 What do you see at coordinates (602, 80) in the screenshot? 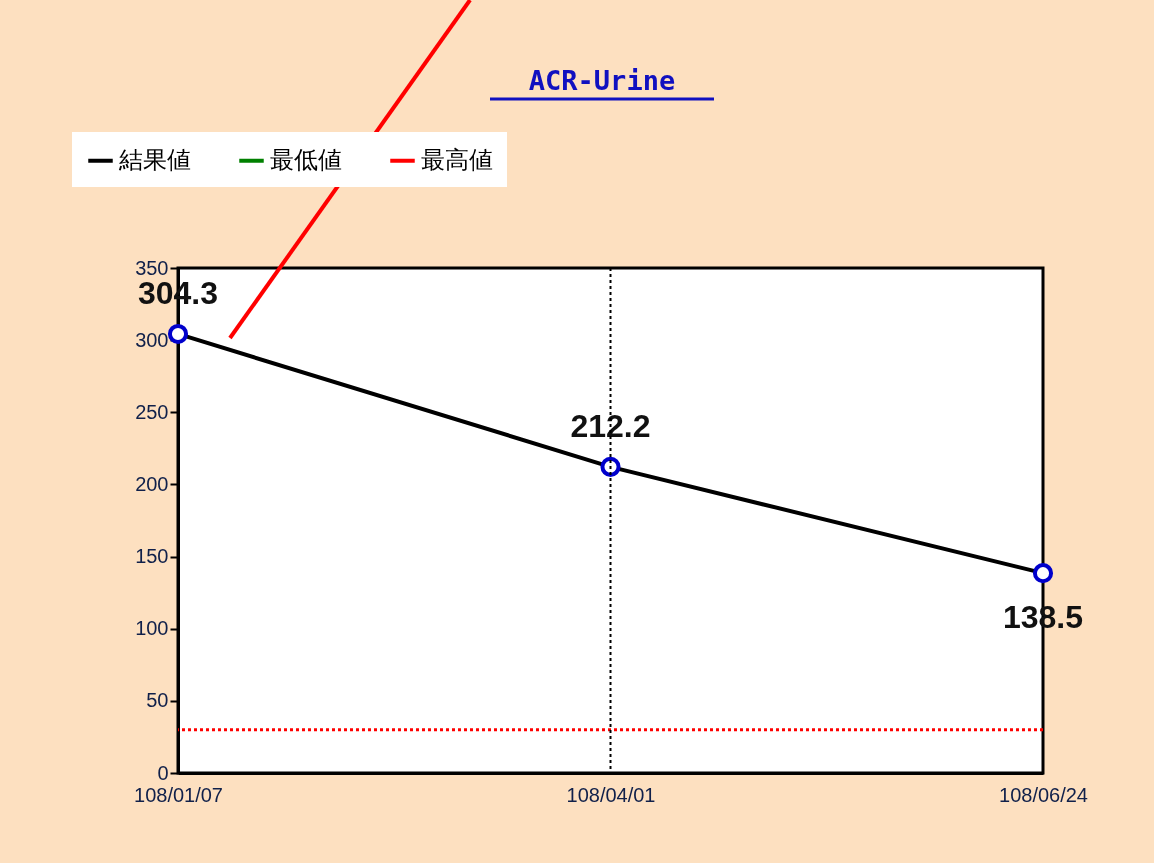
I see `chart-title: ACR-Urine` at bounding box center [602, 80].